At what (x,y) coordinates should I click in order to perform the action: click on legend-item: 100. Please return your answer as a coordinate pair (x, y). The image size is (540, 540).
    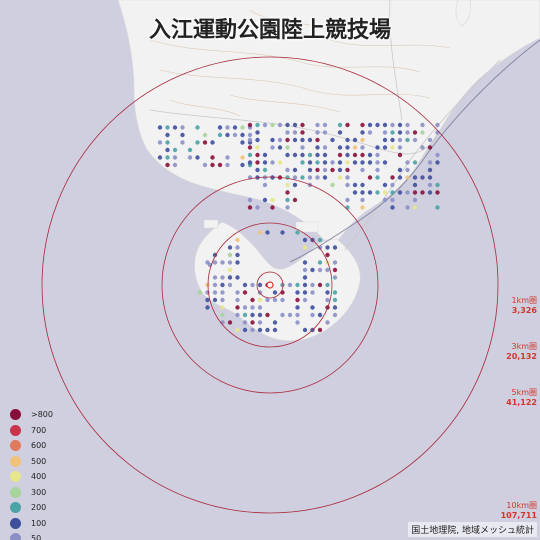
    Looking at the image, I should click on (40, 524).